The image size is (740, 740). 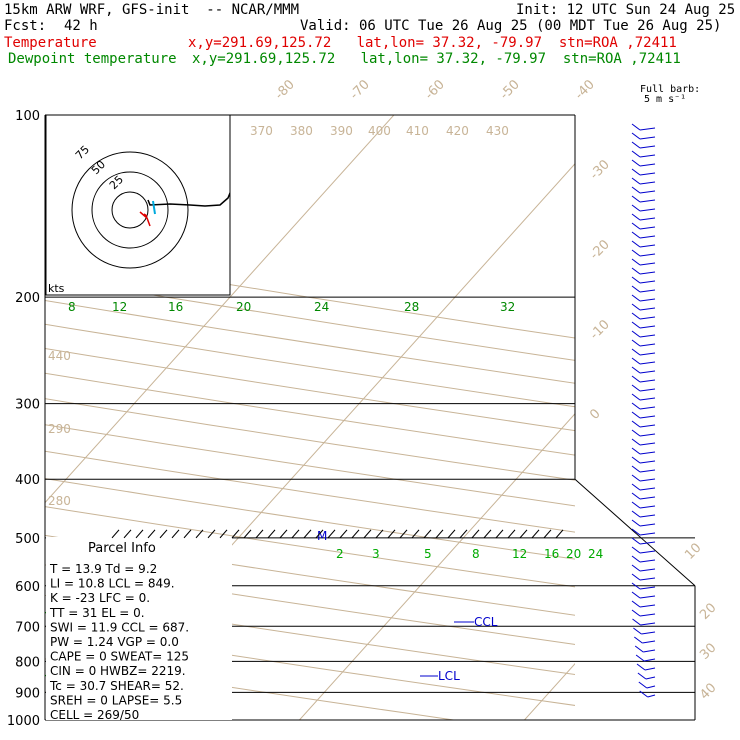 What do you see at coordinates (119, 307) in the screenshot?
I see `moist-adiabat-label: 12` at bounding box center [119, 307].